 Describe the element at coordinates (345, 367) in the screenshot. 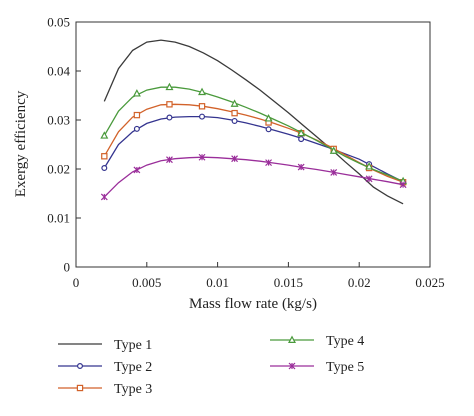

I see `legend-label: Type 5` at that location.